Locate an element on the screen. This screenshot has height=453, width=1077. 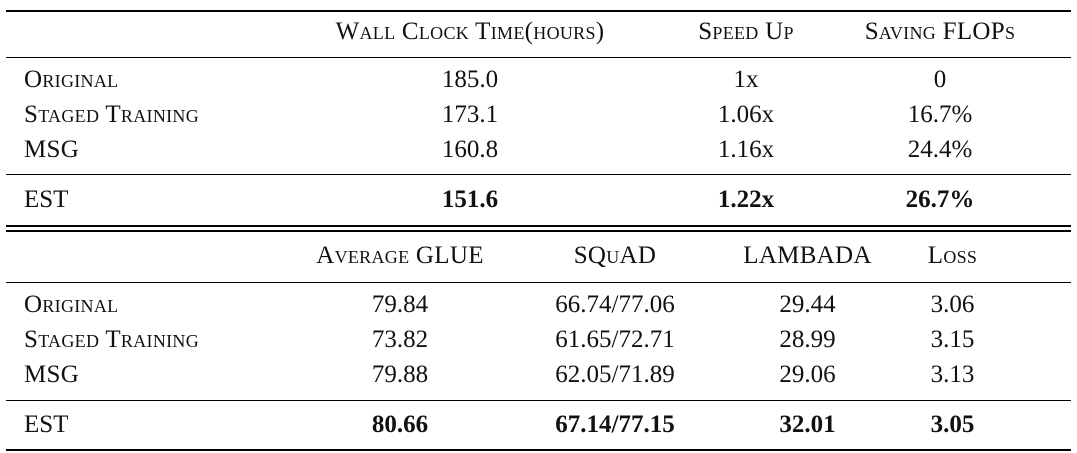
table-cell: 62.05/71.89 is located at coordinates (615, 374).